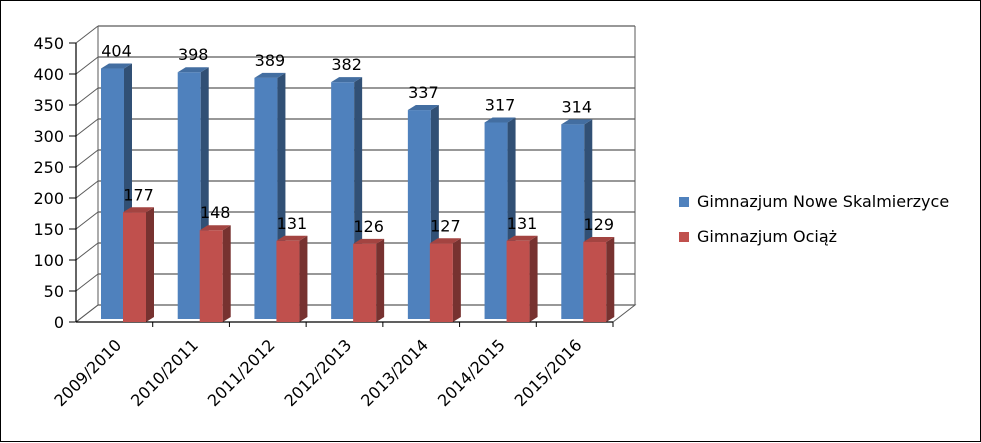  What do you see at coordinates (48, 136) in the screenshot?
I see `y-tick-label: 300` at bounding box center [48, 136].